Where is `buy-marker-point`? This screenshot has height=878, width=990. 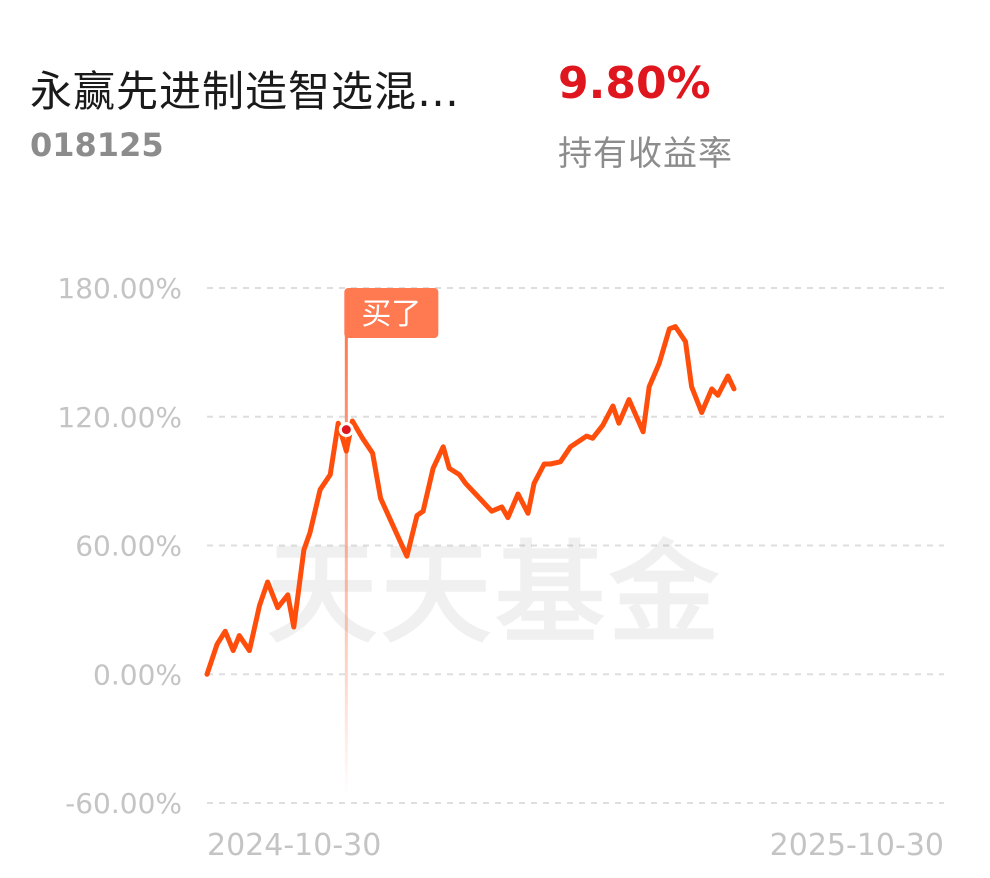
buy-marker-point is located at coordinates (346, 430).